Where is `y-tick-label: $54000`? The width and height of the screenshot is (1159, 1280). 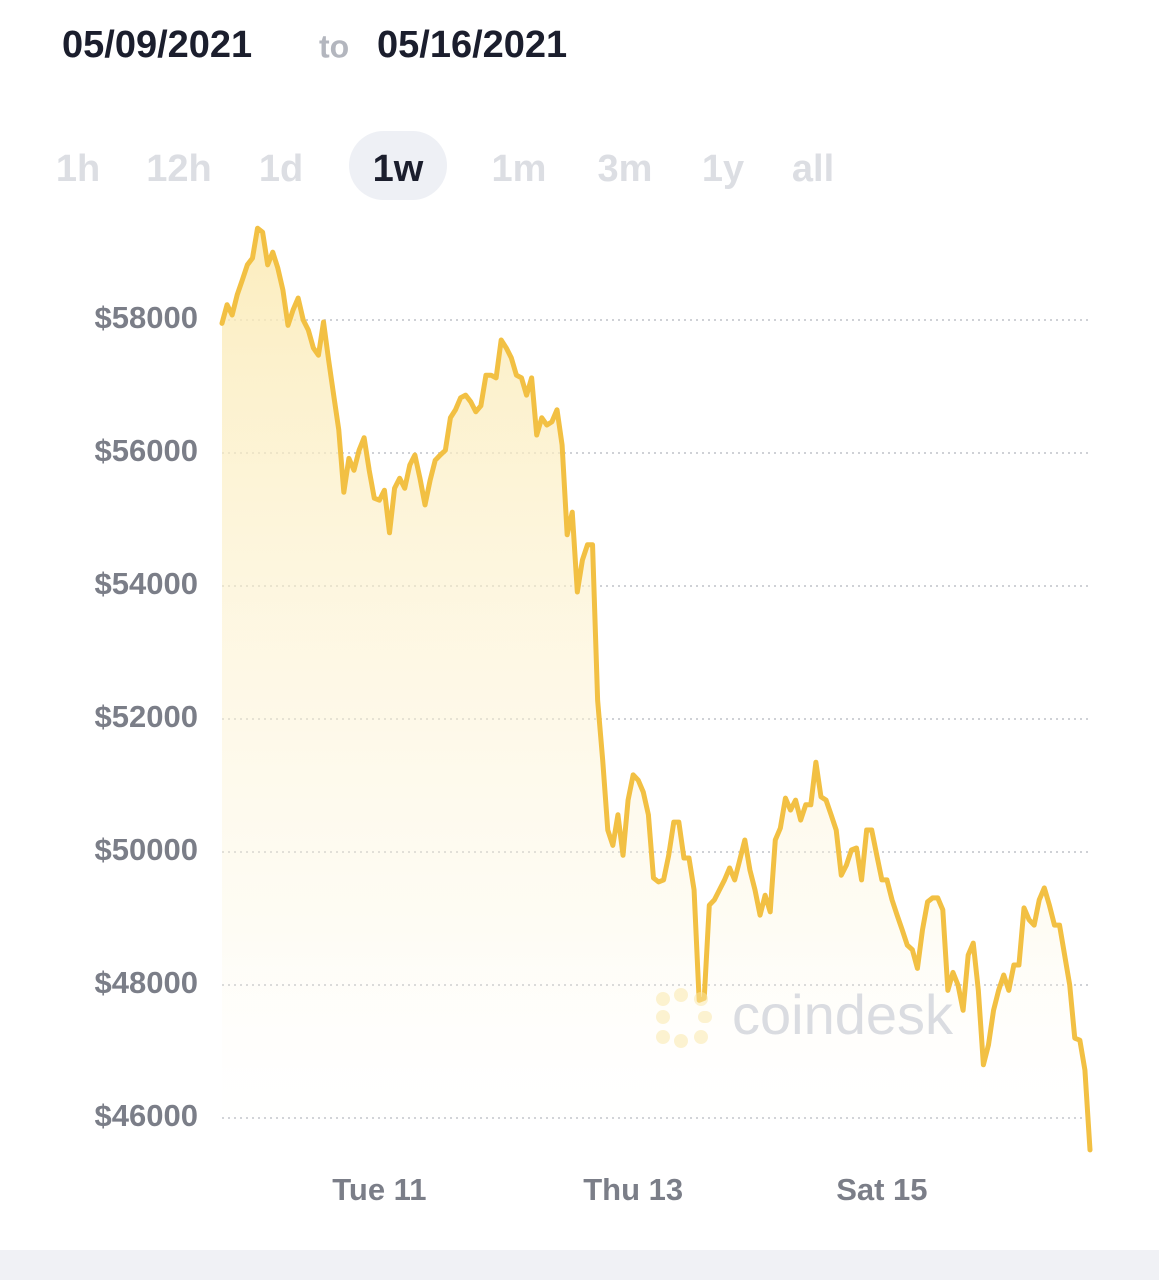
y-tick-label: $54000 is located at coordinates (146, 583).